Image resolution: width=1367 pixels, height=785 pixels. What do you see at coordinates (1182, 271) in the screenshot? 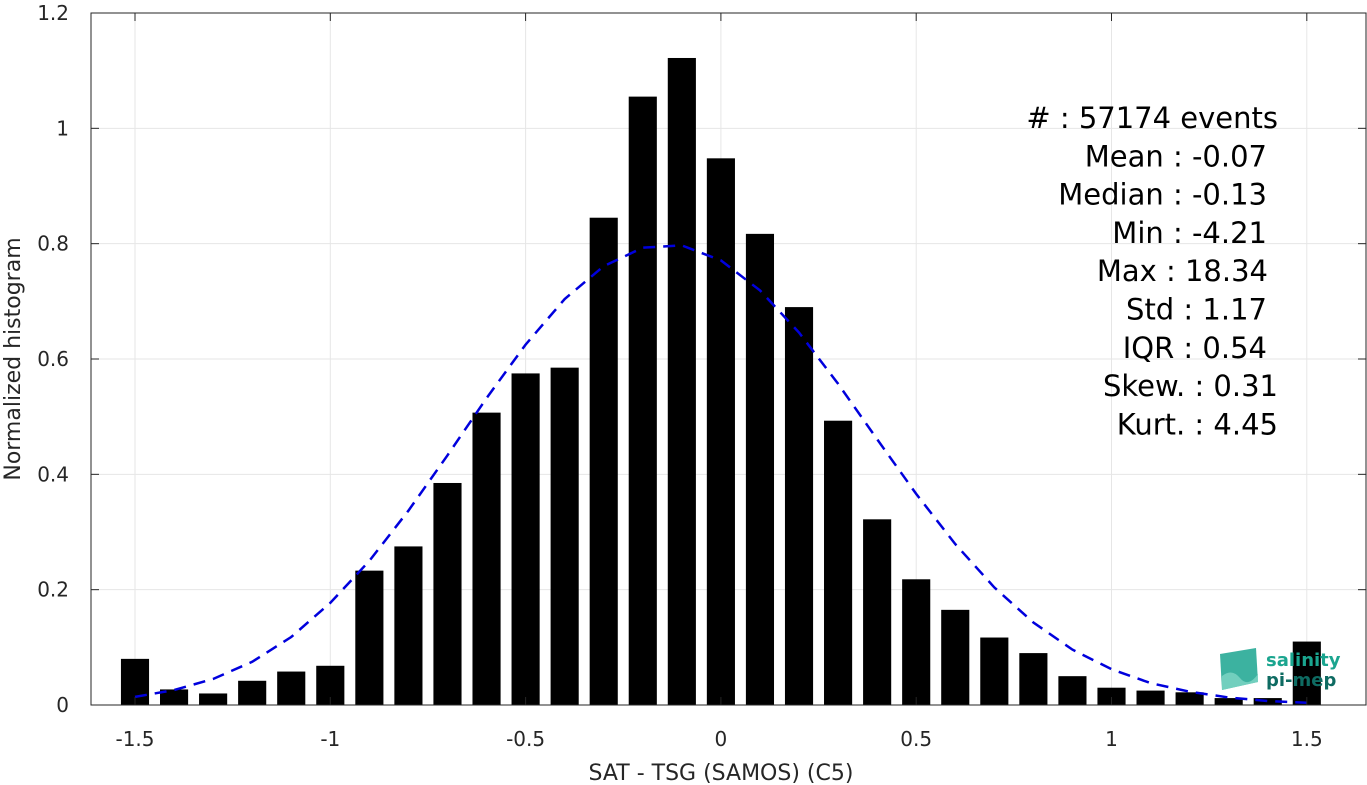
I see `stat-line: Max : 18.34` at bounding box center [1182, 271].